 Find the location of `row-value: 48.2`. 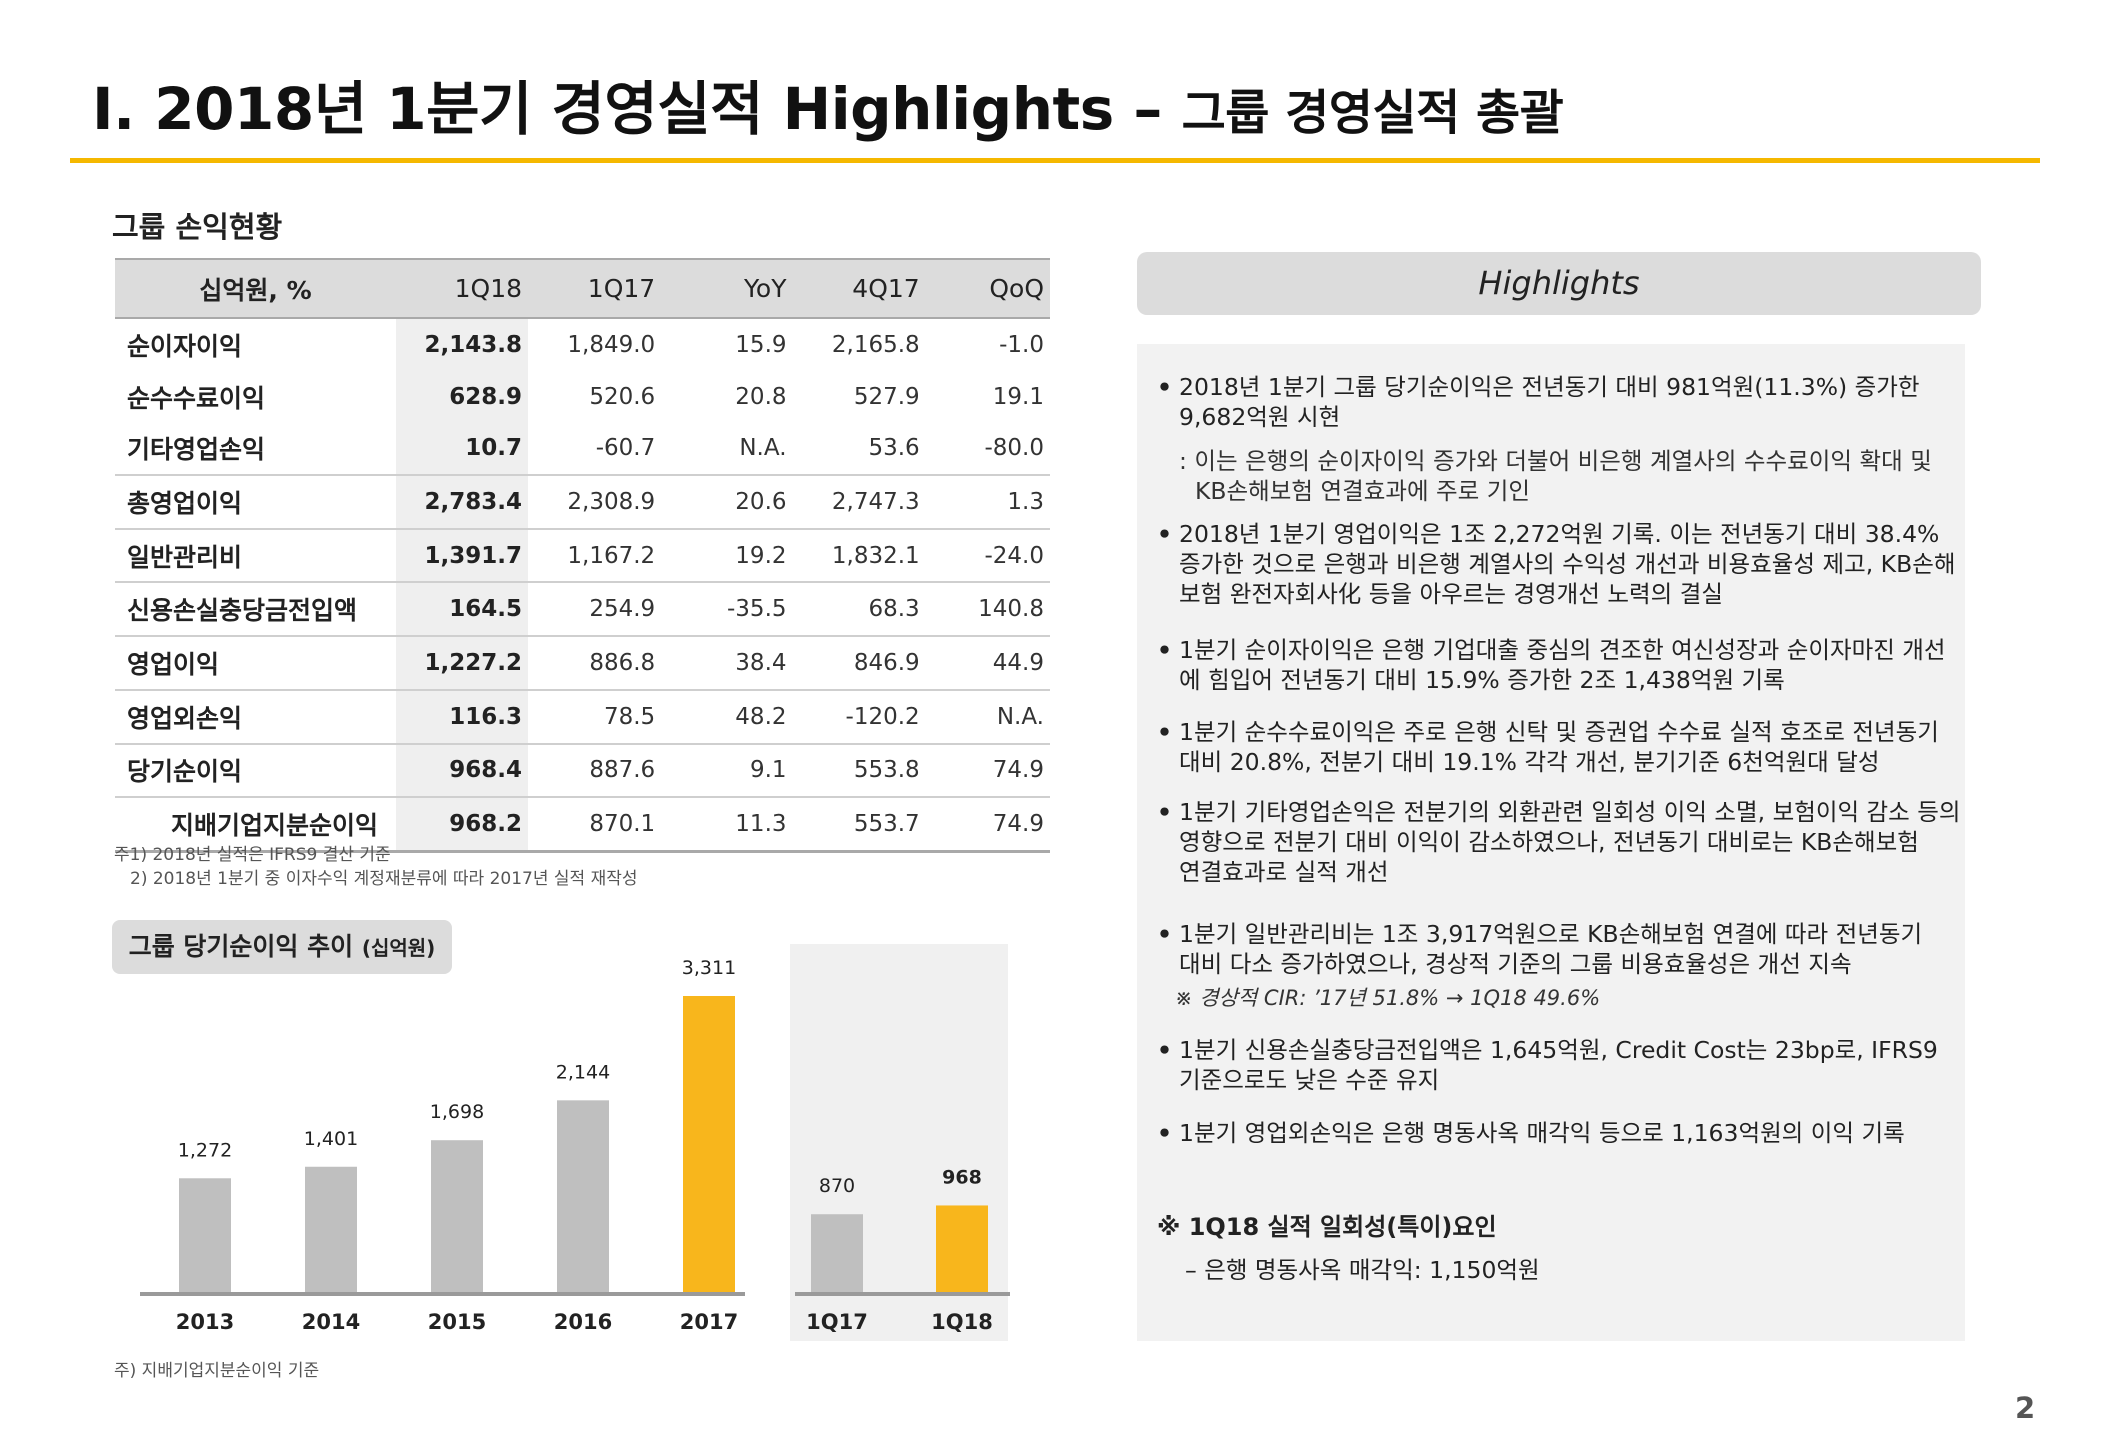

row-value: 48.2 is located at coordinates (727, 717).